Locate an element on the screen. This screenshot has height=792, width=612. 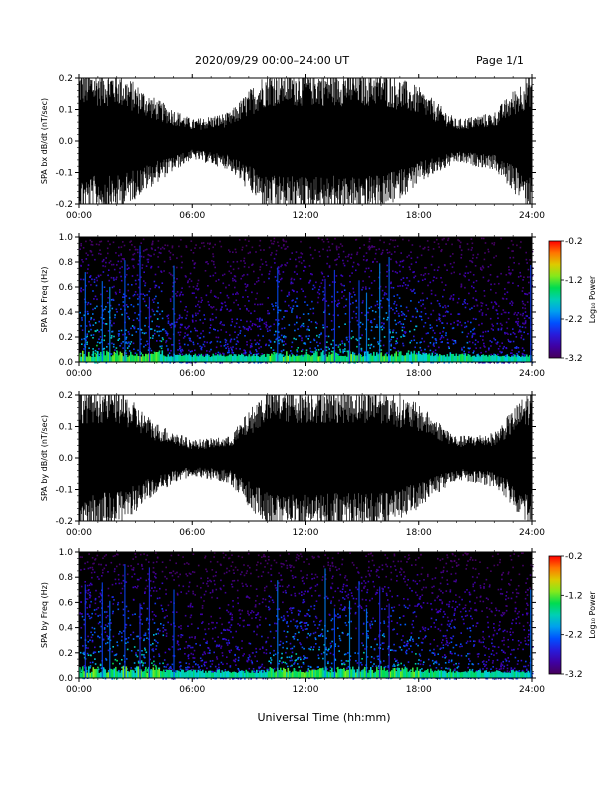
page-number: Page 1/1 is located at coordinates (500, 60).